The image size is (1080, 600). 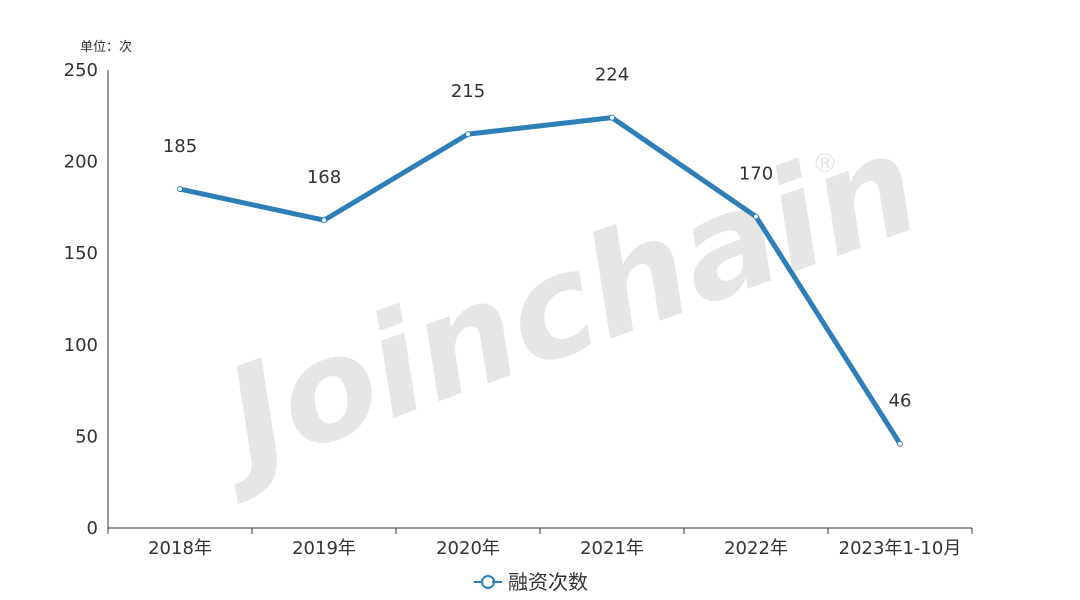 I want to click on unit-label: 单位：次, so click(x=106, y=47).